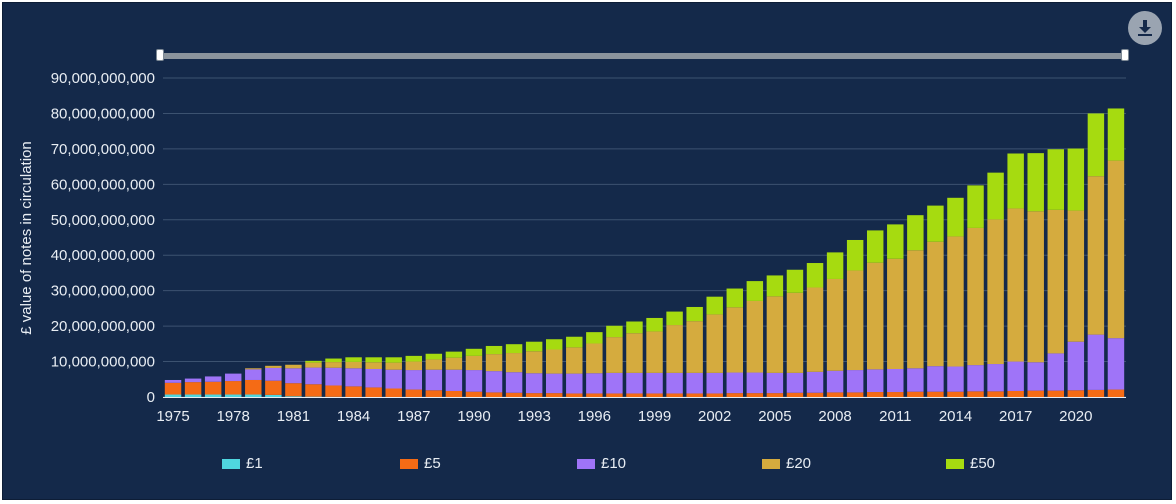  I want to click on bar-segment-2021-gbp50, so click(1096, 145).